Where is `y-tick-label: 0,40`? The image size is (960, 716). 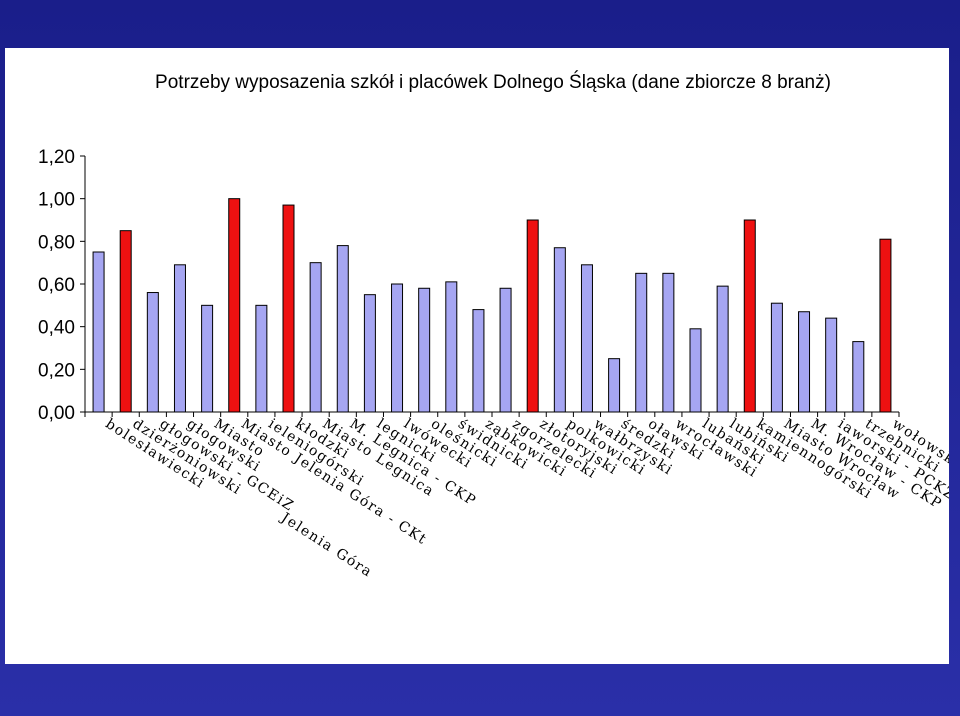
y-tick-label: 0,40 is located at coordinates (56, 328).